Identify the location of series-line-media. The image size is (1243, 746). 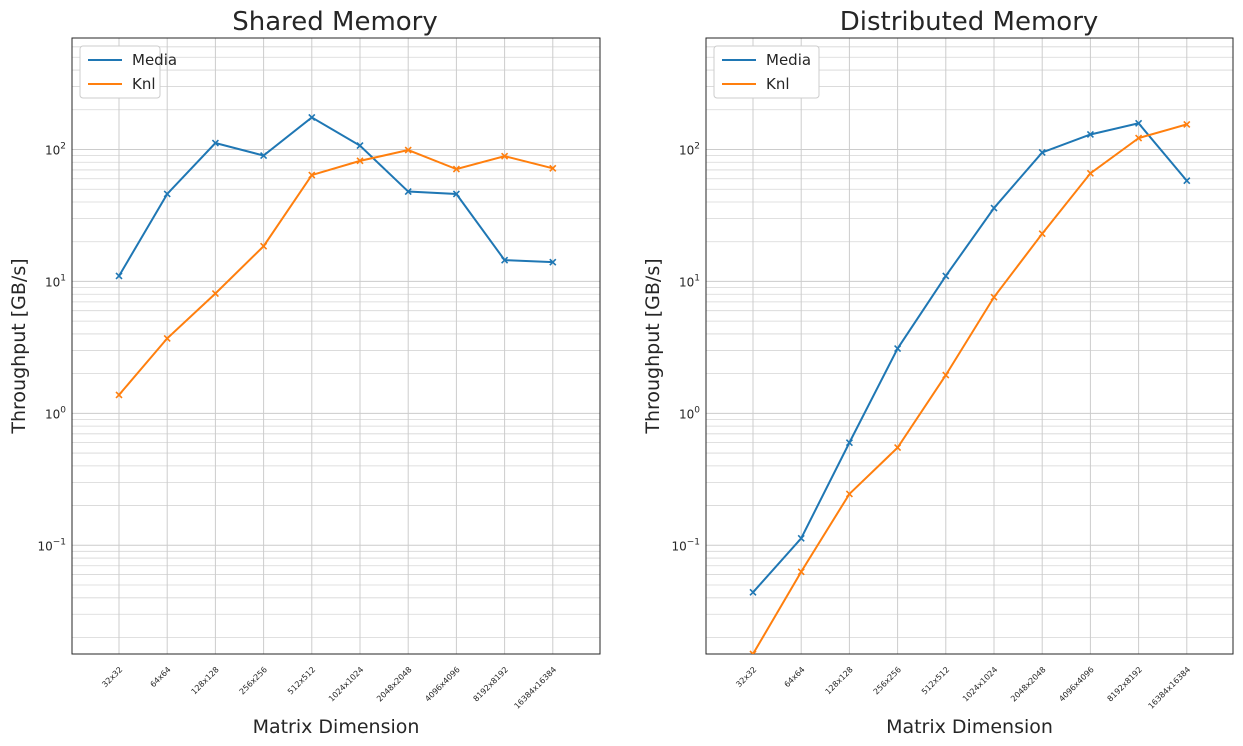
(335, 196).